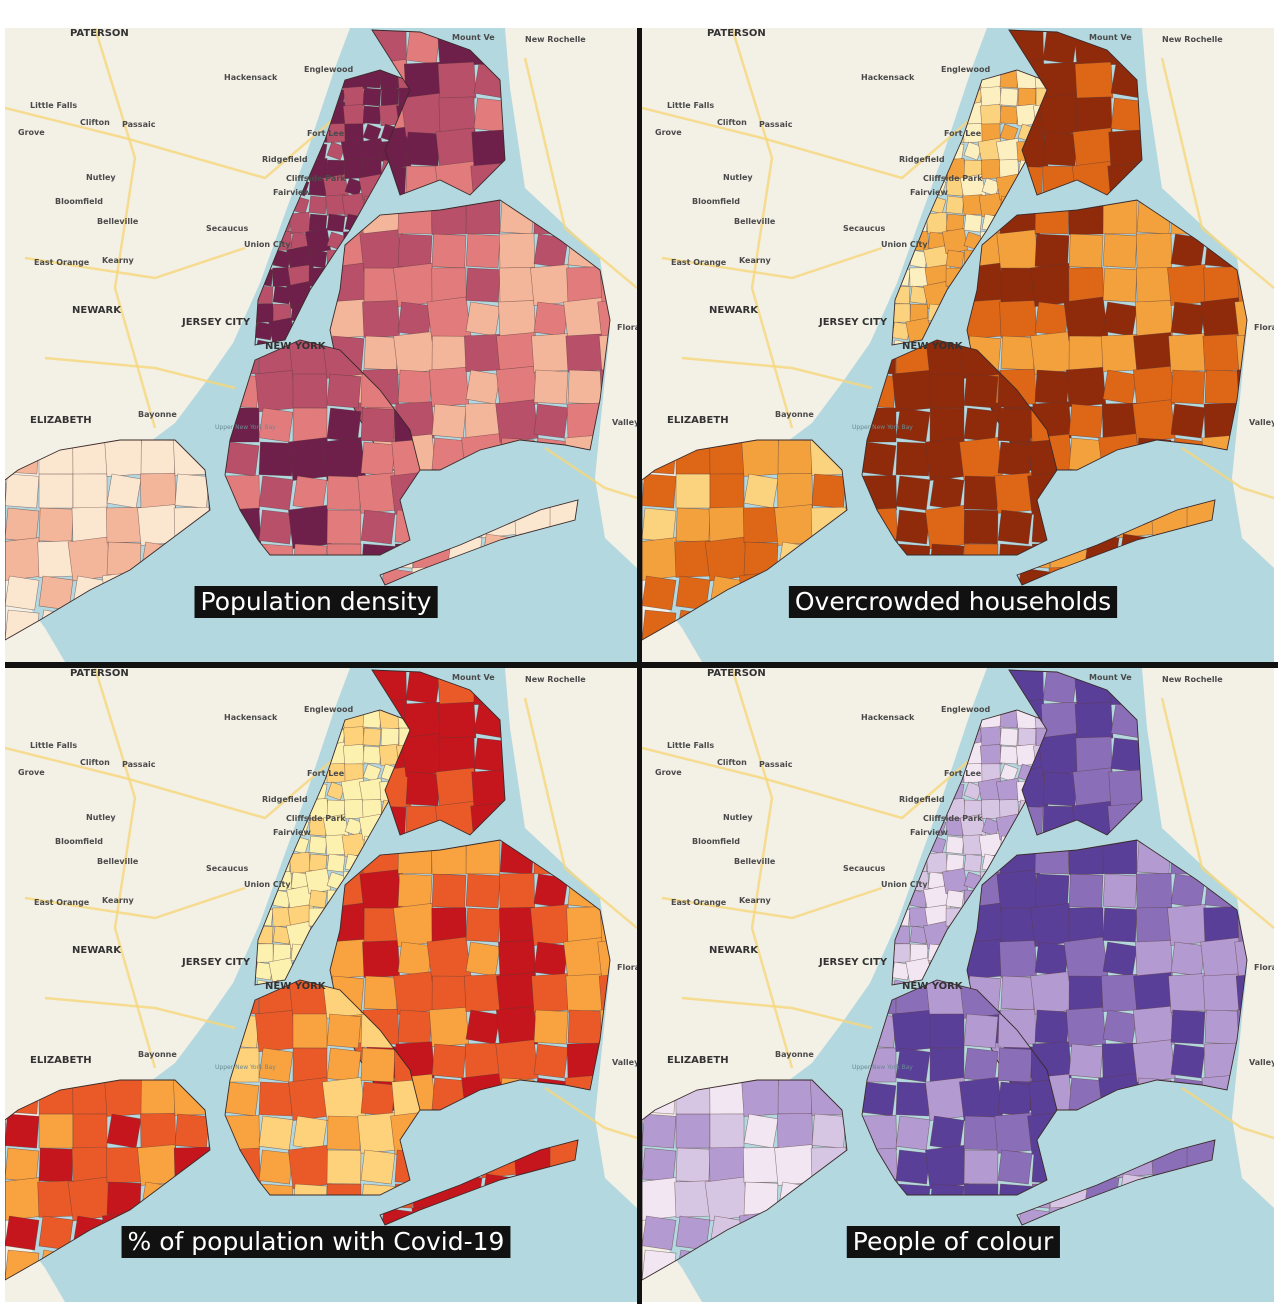 The image size is (1280, 1315). Describe the element at coordinates (296, 346) in the screenshot. I see `place-label: NEW YORK` at that location.